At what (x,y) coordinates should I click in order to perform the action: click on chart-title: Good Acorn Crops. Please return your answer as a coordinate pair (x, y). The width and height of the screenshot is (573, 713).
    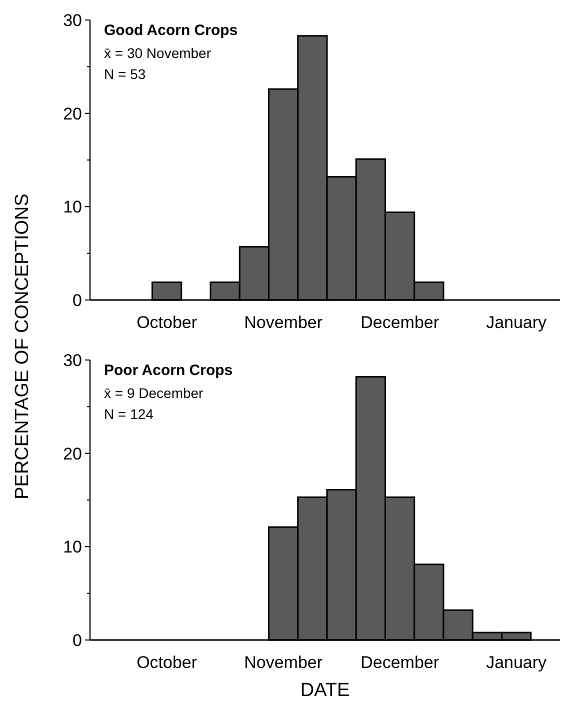
    Looking at the image, I should click on (171, 30).